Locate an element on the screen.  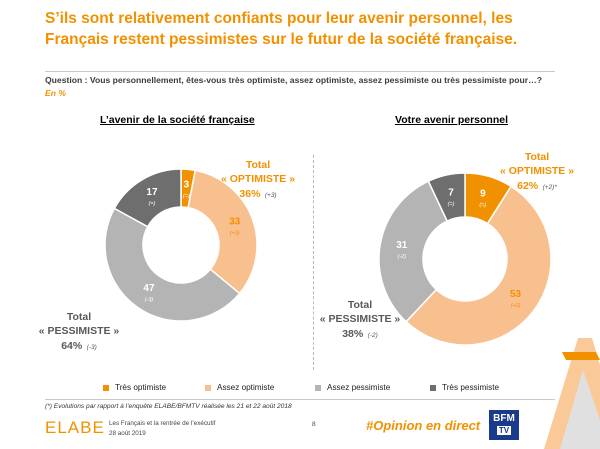
total-optimiste-society: Total « OPTIMISTE » 36% (+3) is located at coordinates (258, 180).